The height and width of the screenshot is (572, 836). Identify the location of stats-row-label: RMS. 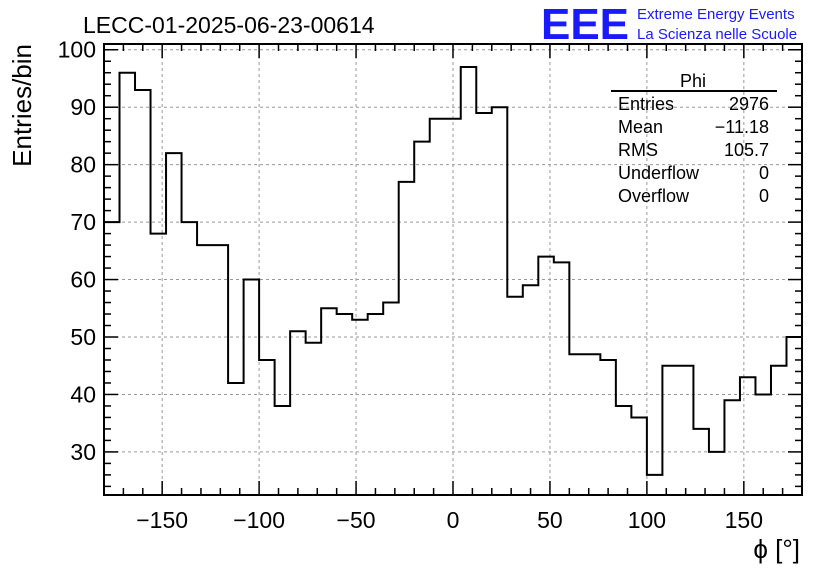
(638, 150).